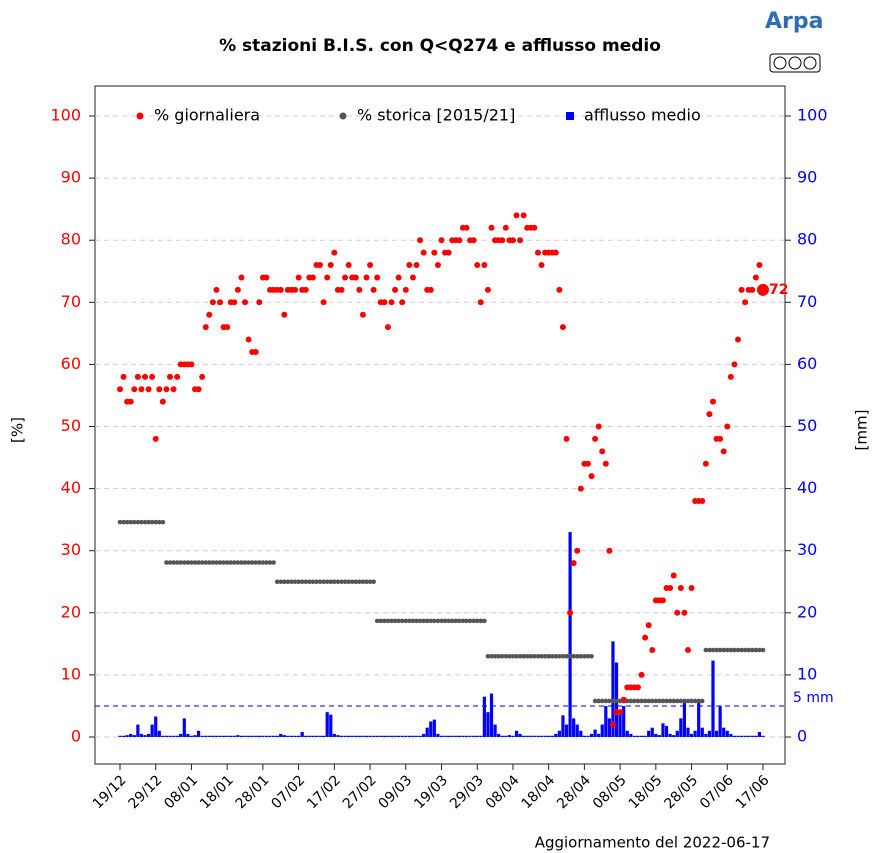  What do you see at coordinates (436, 115) in the screenshot?
I see `legend-label: % storica [2015/21]` at bounding box center [436, 115].